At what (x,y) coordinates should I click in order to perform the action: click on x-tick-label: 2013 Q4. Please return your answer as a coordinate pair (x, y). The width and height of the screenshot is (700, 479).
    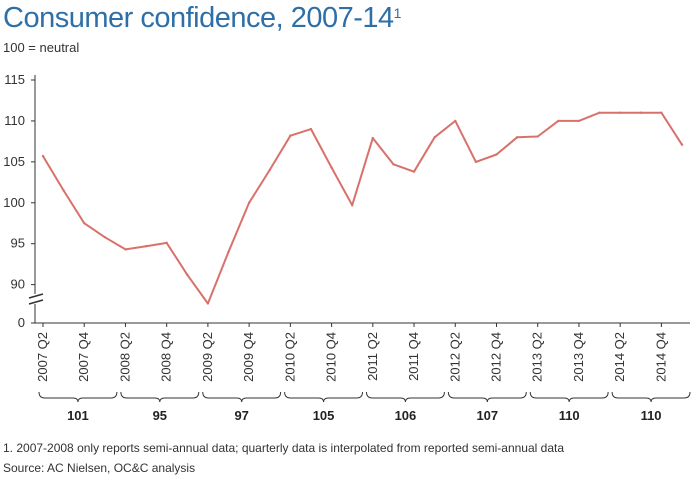
    Looking at the image, I should click on (578, 357).